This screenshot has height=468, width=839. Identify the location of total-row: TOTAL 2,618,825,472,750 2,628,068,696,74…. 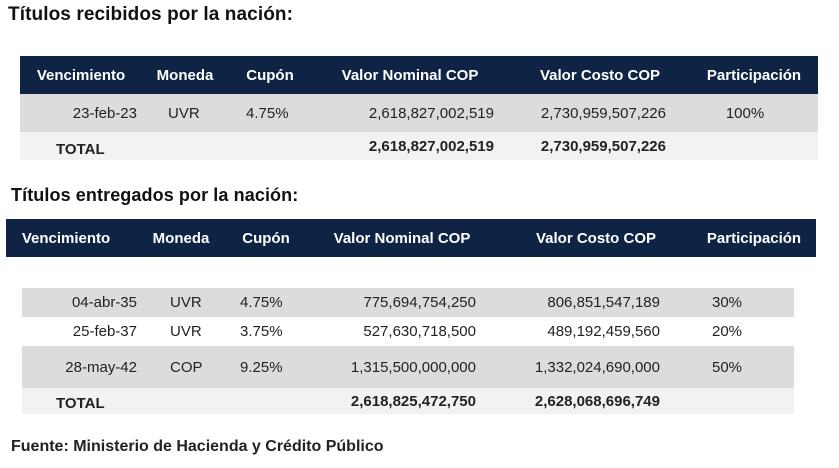
(408, 401).